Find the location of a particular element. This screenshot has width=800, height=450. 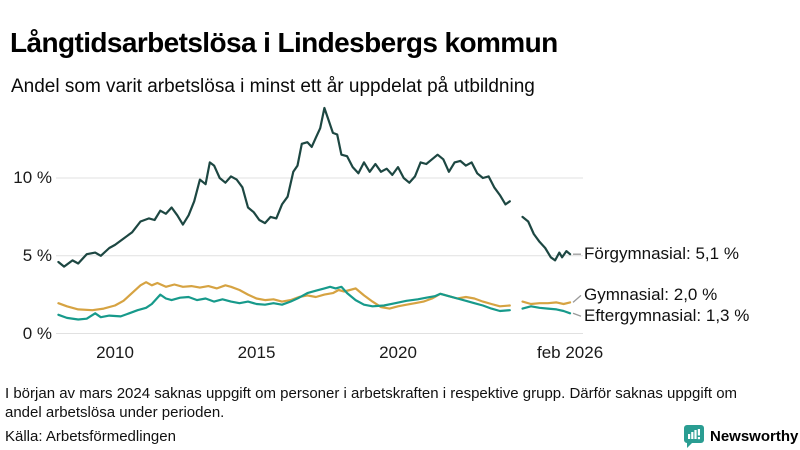

footnote-line-2: andel arbetslösa under perioden. is located at coordinates (115, 412).